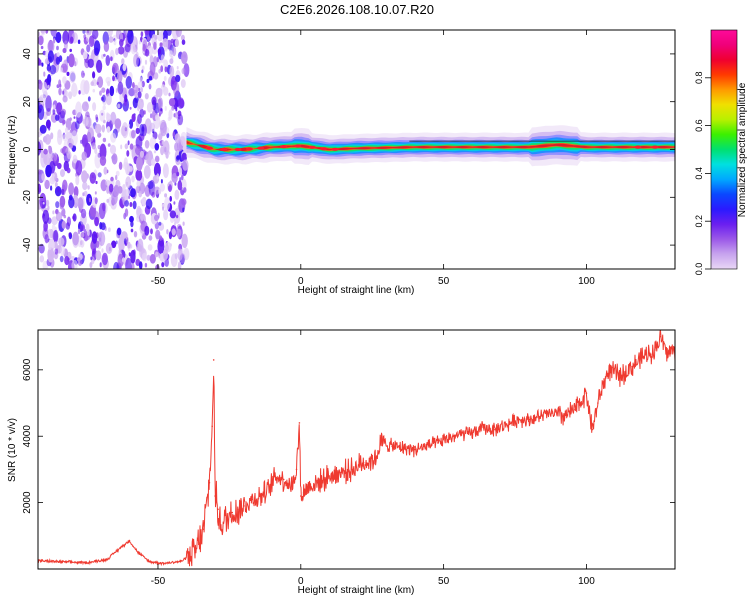  What do you see at coordinates (12, 450) in the screenshot?
I see `snr-y-axis-label: SNR (10 * v/v)` at bounding box center [12, 450].